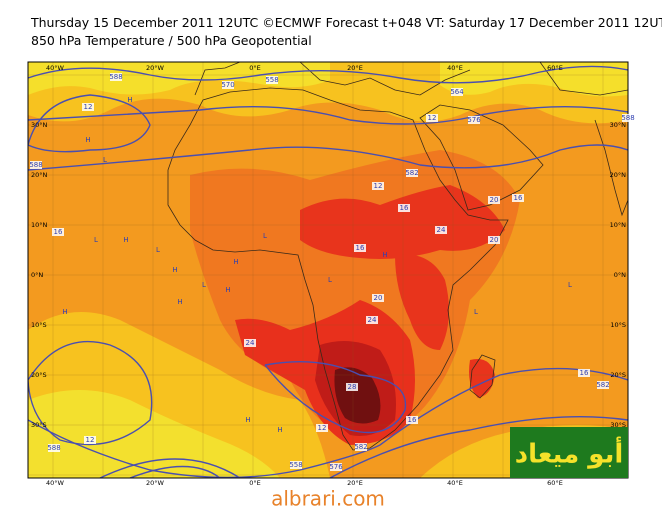 This screenshot has width=662, height=510. What do you see at coordinates (55, 483) in the screenshot?
I see `lon-label-bottom: 40°W` at bounding box center [55, 483].